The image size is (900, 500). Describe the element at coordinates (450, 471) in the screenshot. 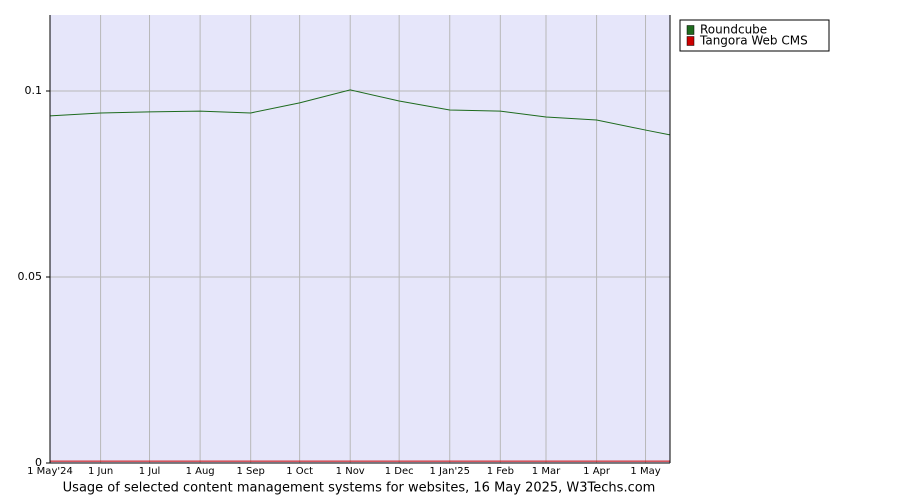

I see `x-tick-label: 1 Jan'25` at that location.